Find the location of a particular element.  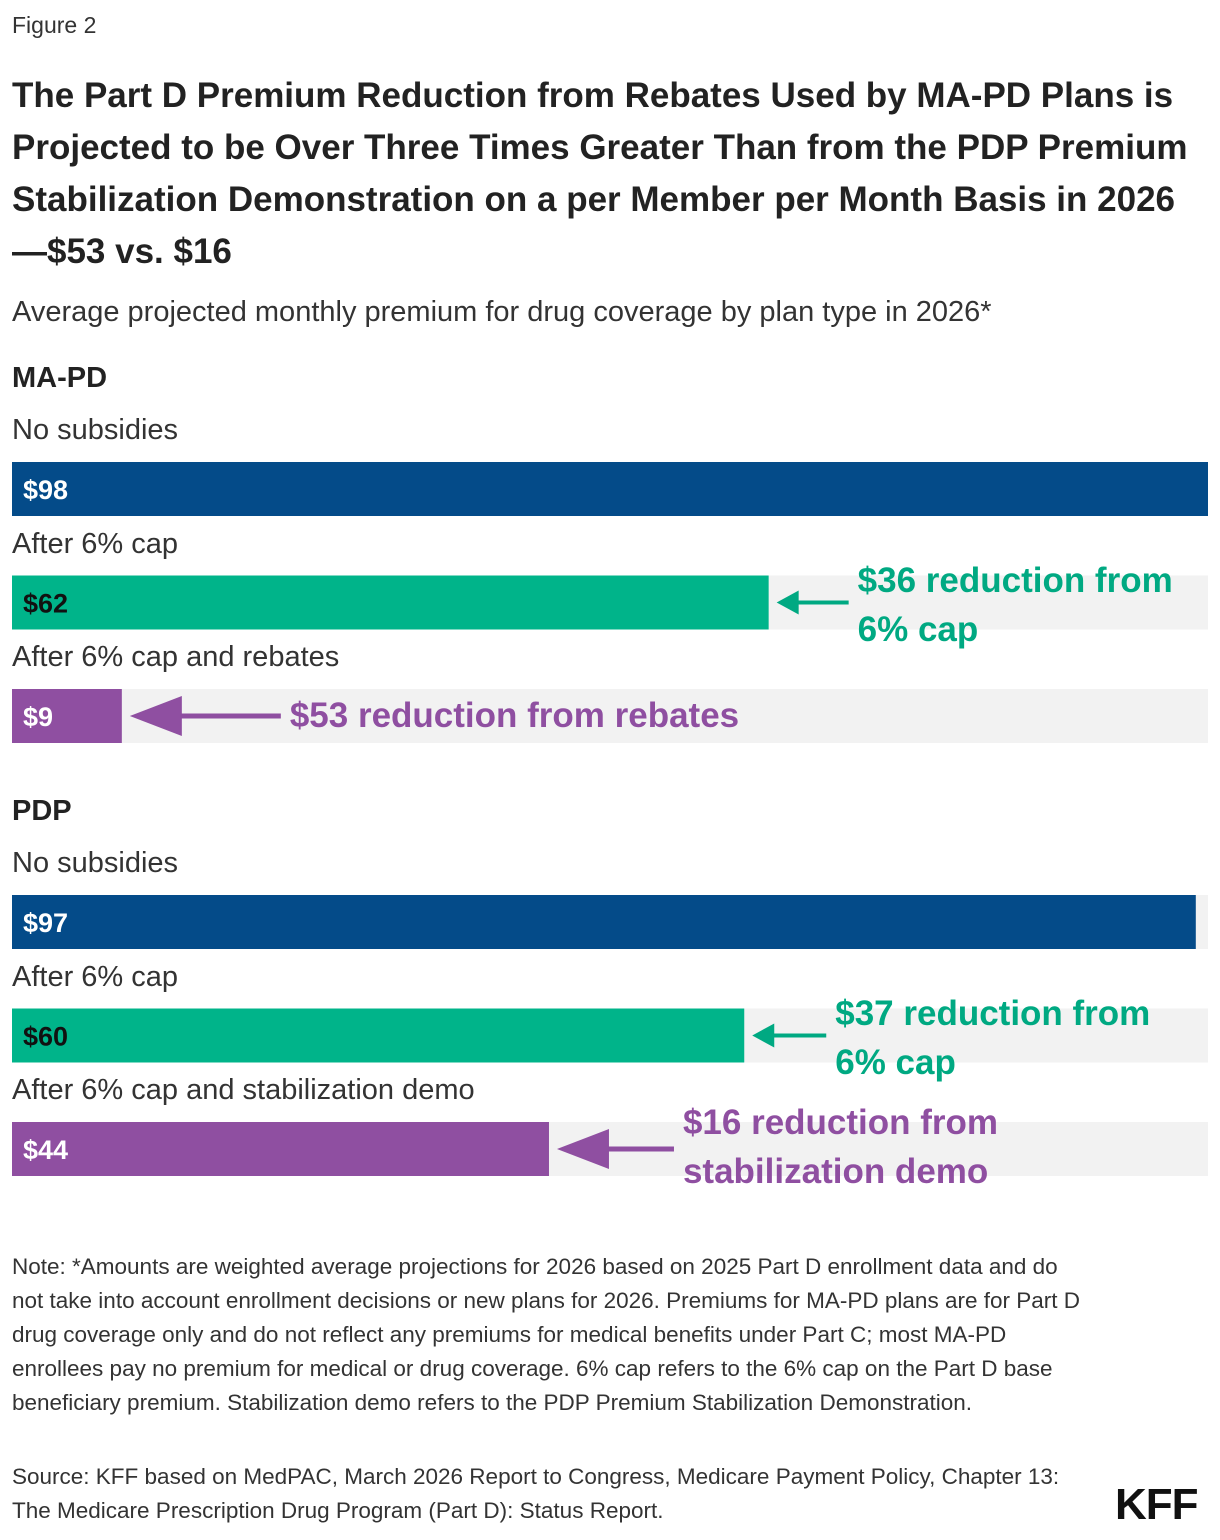

annotation: $53 reduction from rebates is located at coordinates (514, 715).